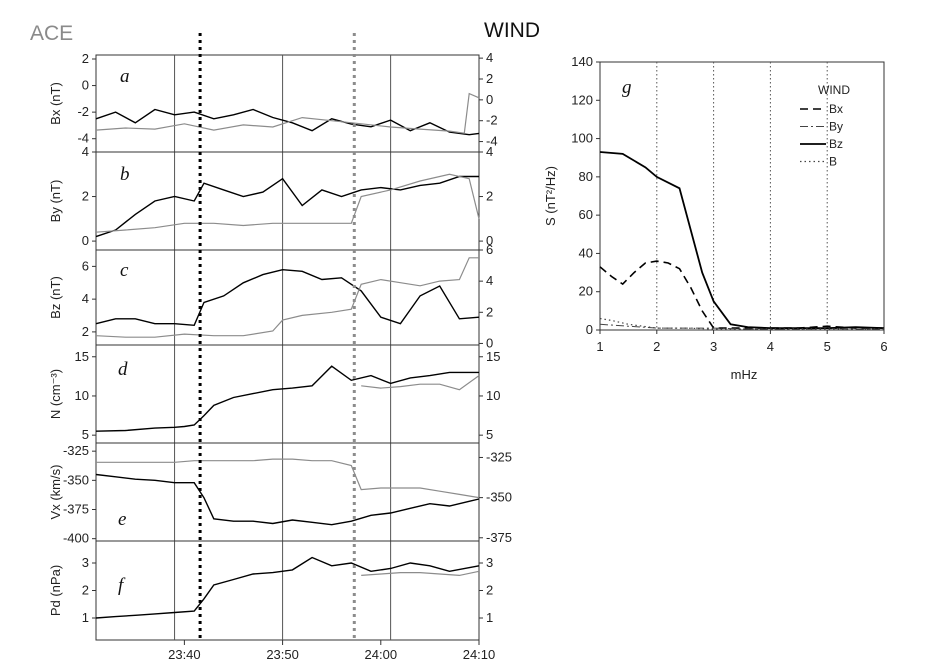  Describe the element at coordinates (833, 162) in the screenshot. I see `legend-label-b: B` at that location.